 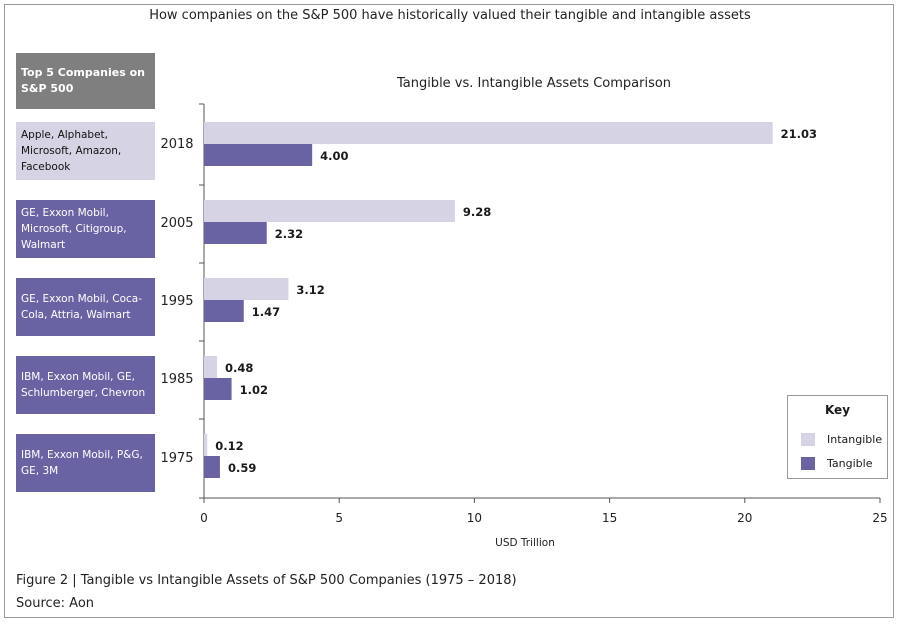 What do you see at coordinates (224, 311) in the screenshot?
I see `bar-tangible-1995` at bounding box center [224, 311].